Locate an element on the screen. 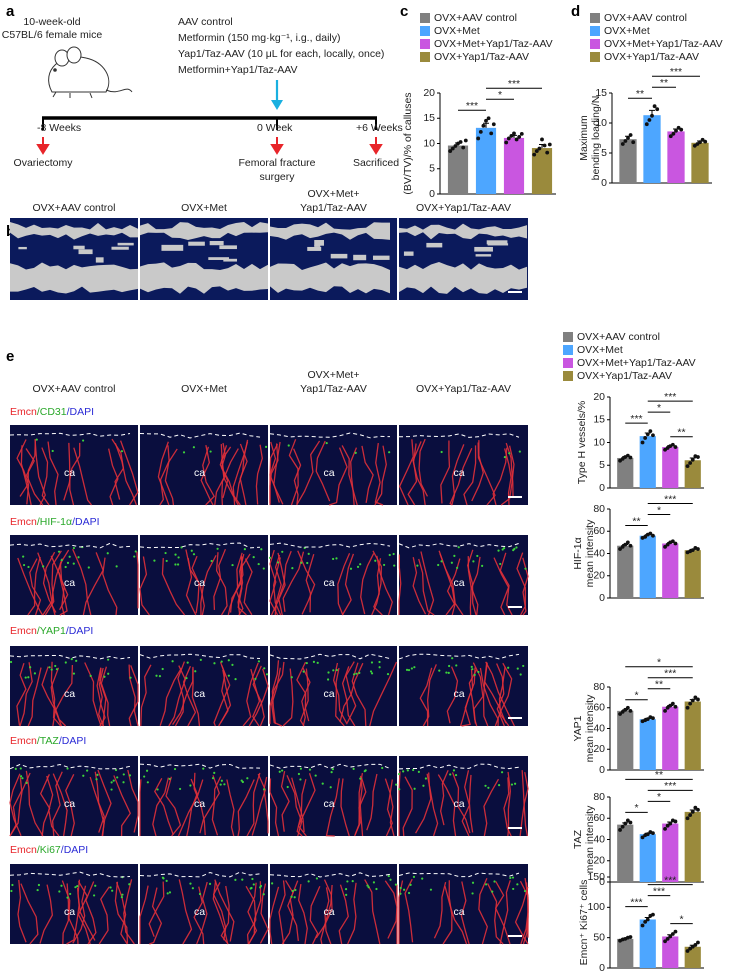  y-tick-label: 40 is located at coordinates (599, 839).